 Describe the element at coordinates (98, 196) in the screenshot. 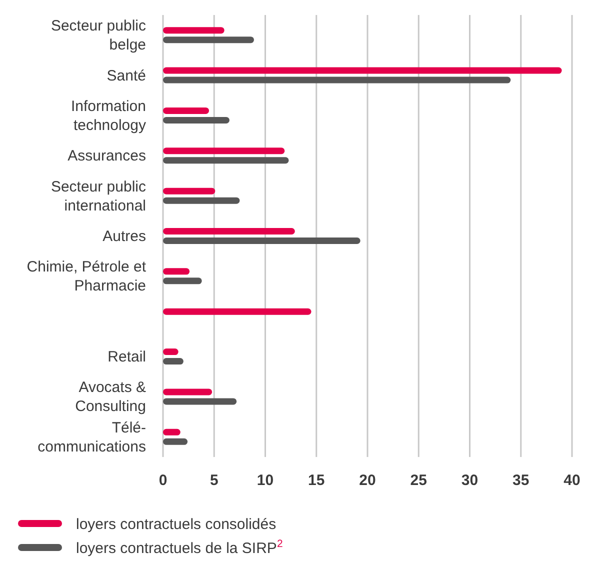

I see `y-tick-label: Secteur public international` at that location.